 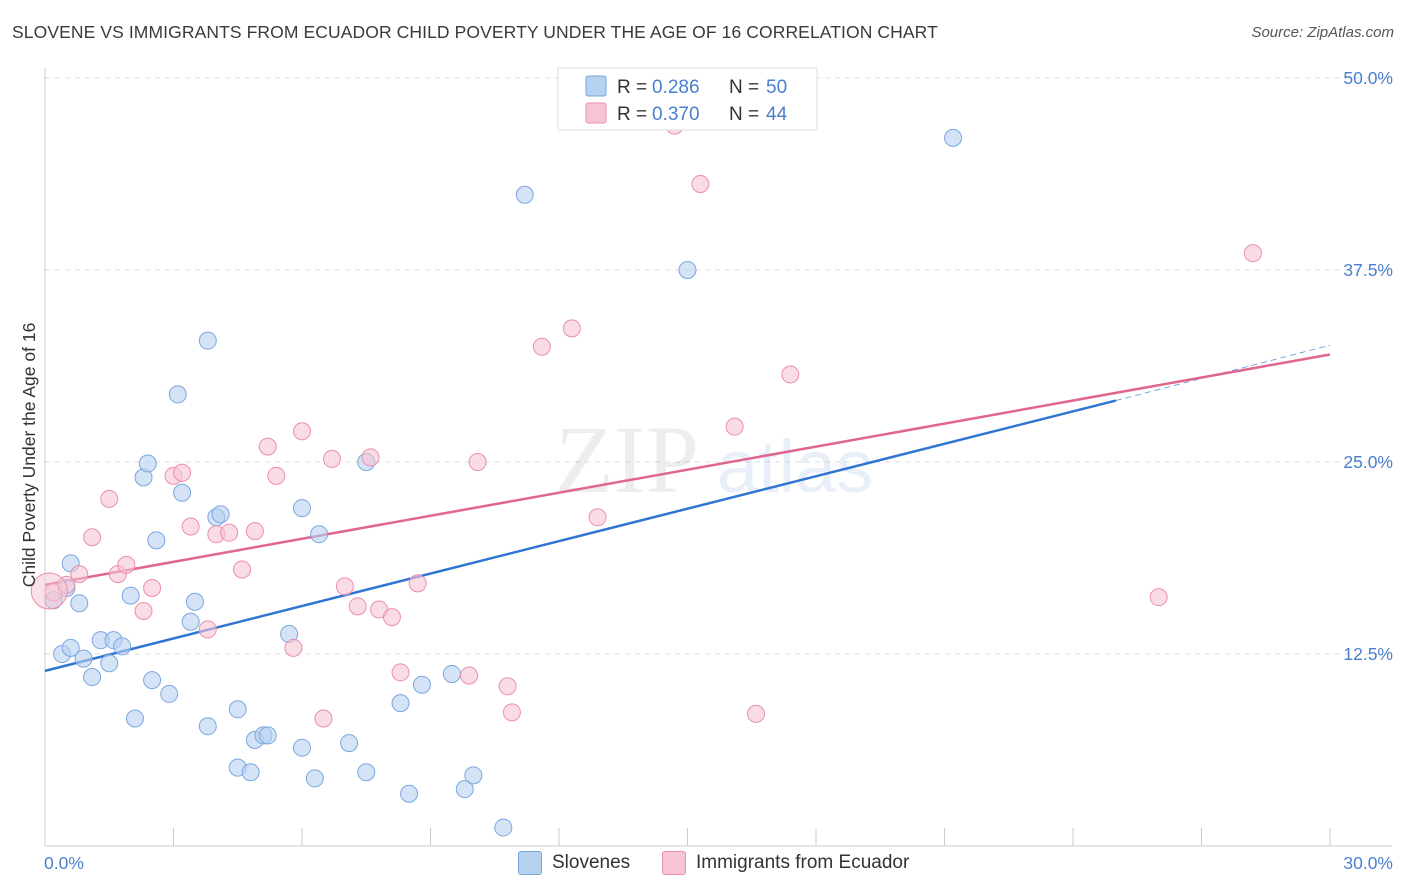 What do you see at coordinates (714, 459) in the screenshot?
I see `watermark: ZIP atlas` at bounding box center [714, 459].